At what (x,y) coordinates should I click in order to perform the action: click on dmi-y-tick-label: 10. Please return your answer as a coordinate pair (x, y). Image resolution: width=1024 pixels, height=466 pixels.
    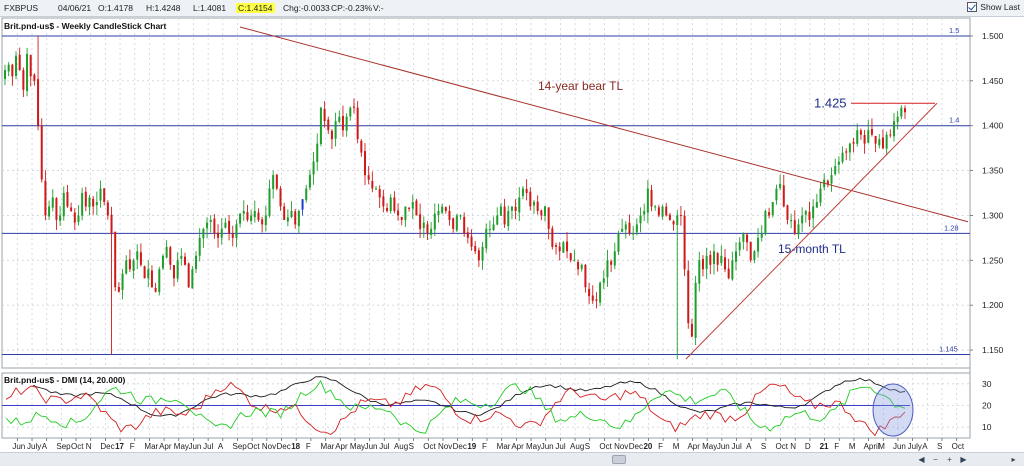
    Looking at the image, I should click on (987, 427).